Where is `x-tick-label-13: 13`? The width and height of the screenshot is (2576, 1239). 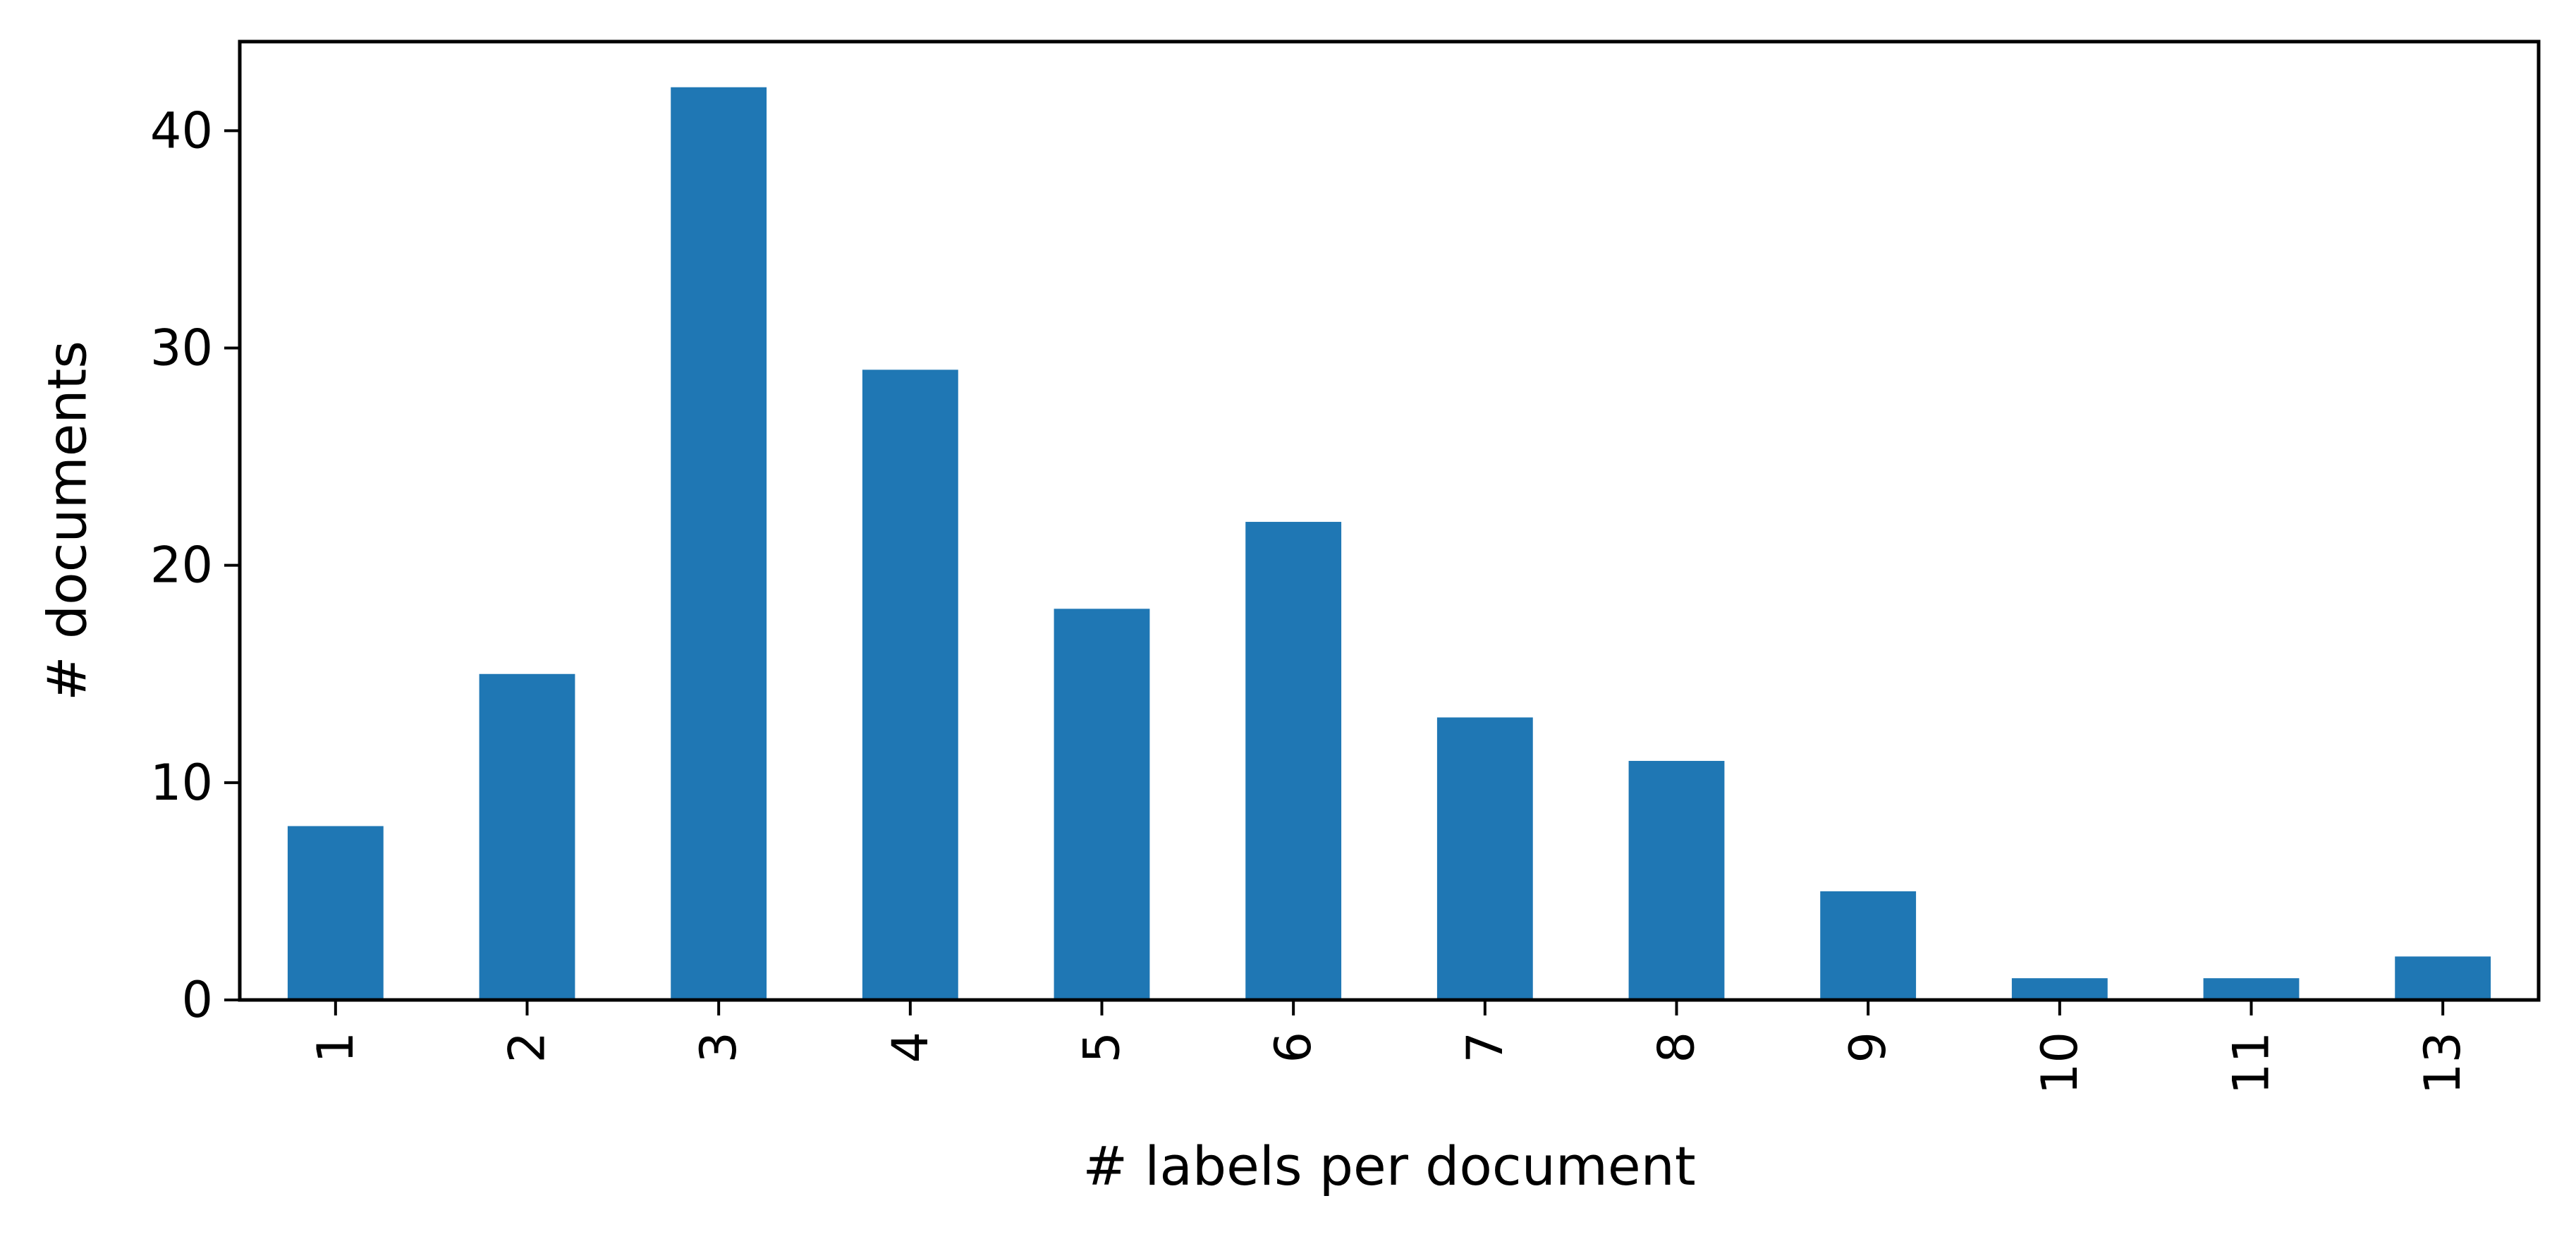 x-tick-label-13: 13 is located at coordinates (2443, 1063).